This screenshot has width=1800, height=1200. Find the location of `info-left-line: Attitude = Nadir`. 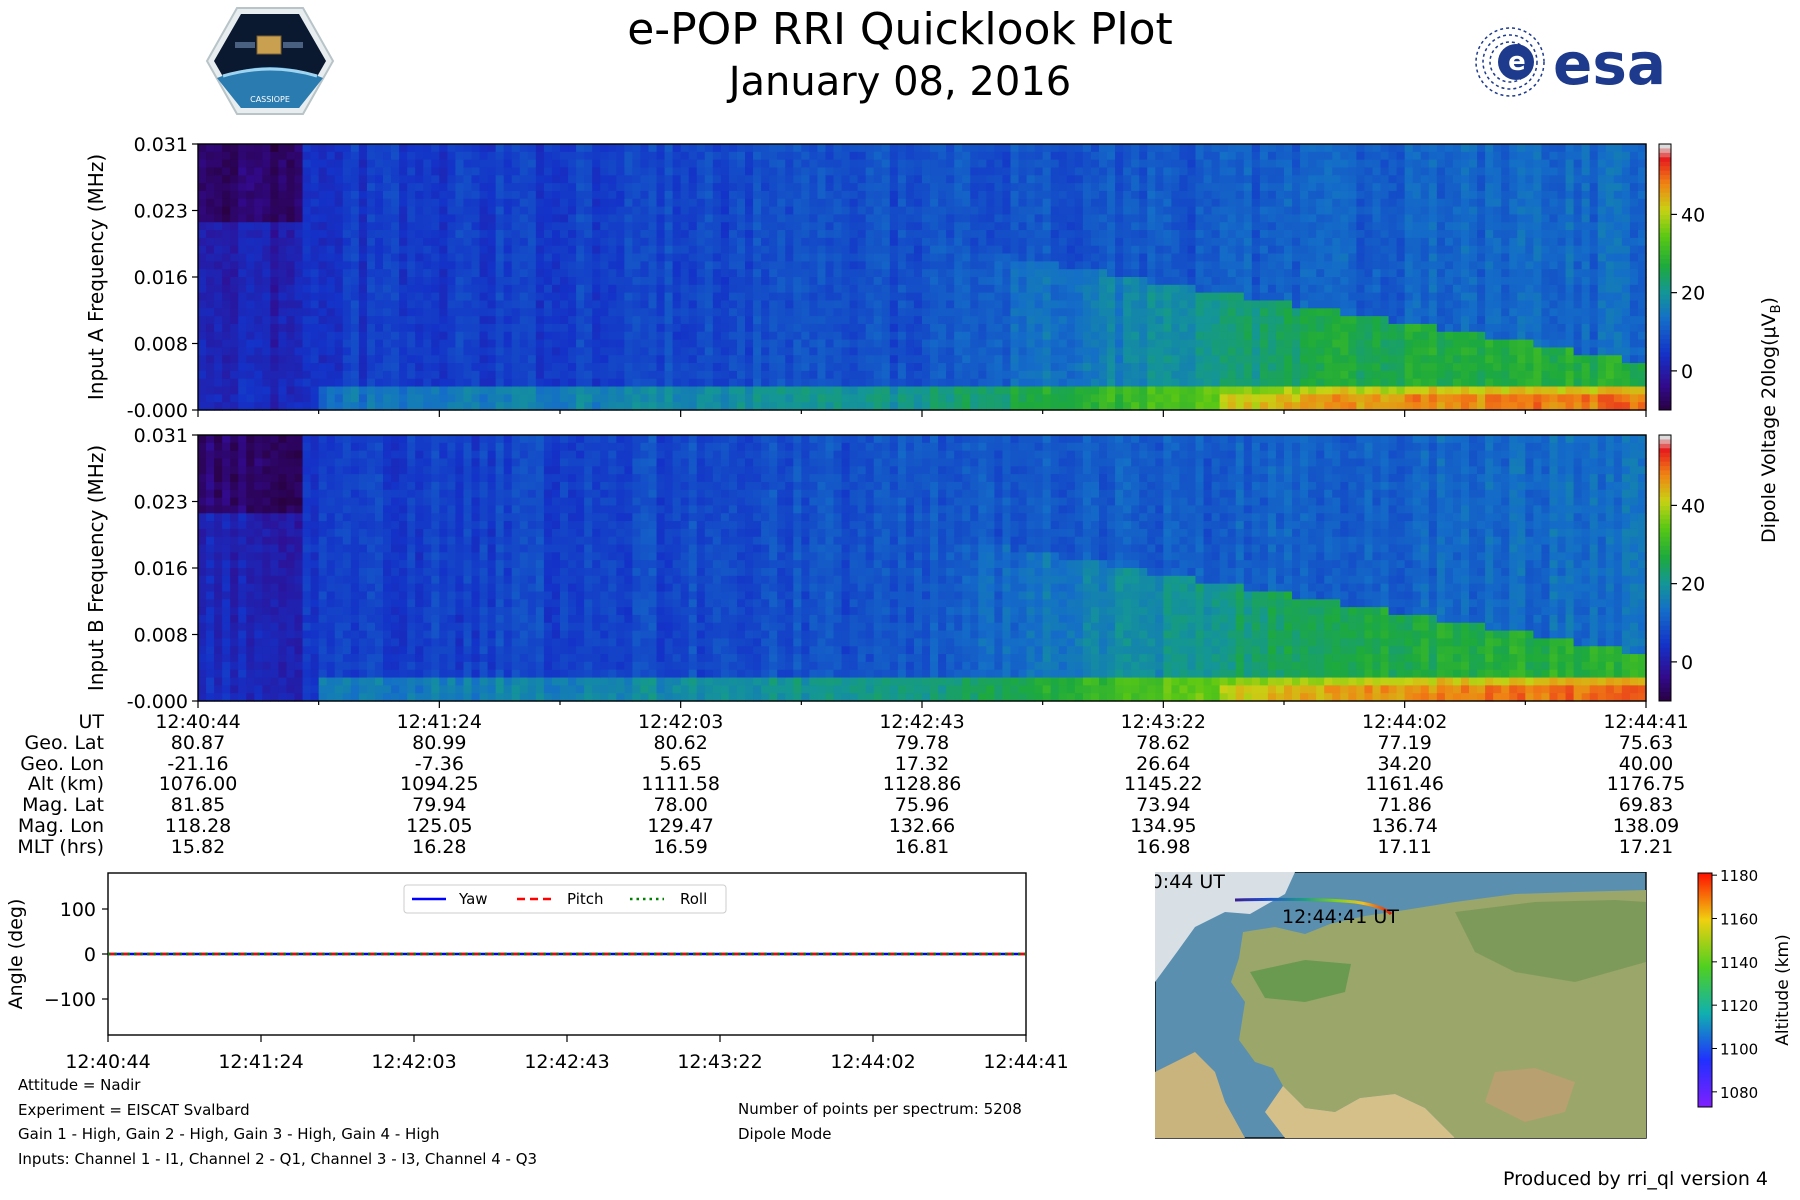

info-left-line: Attitude = Nadir is located at coordinates (79, 1085).